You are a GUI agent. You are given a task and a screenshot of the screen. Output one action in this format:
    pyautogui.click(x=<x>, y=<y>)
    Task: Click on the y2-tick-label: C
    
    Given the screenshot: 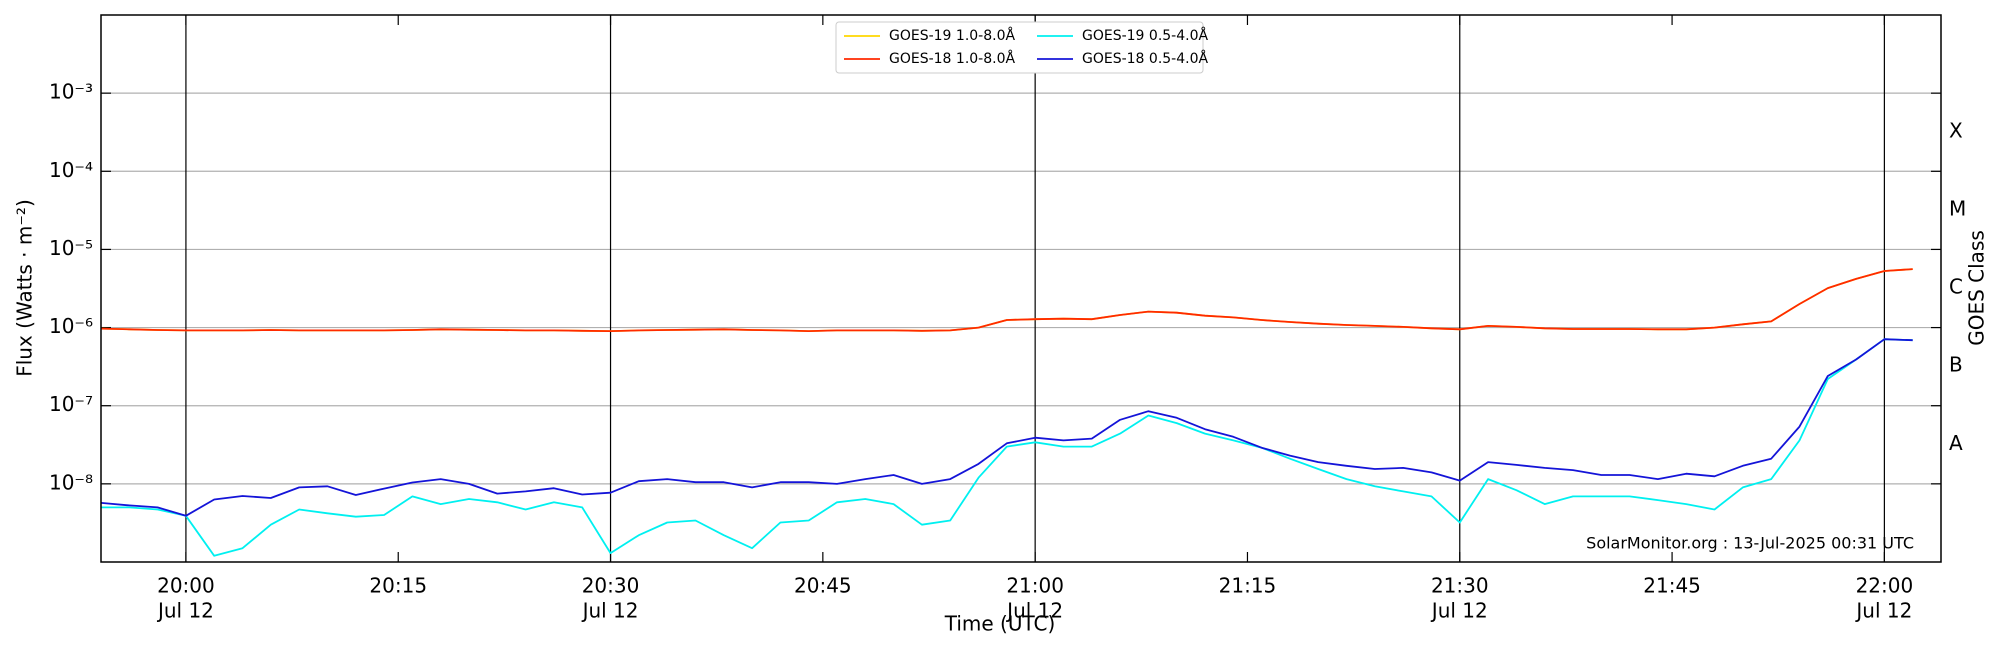 What is the action you would take?
    pyautogui.click(x=1956, y=287)
    